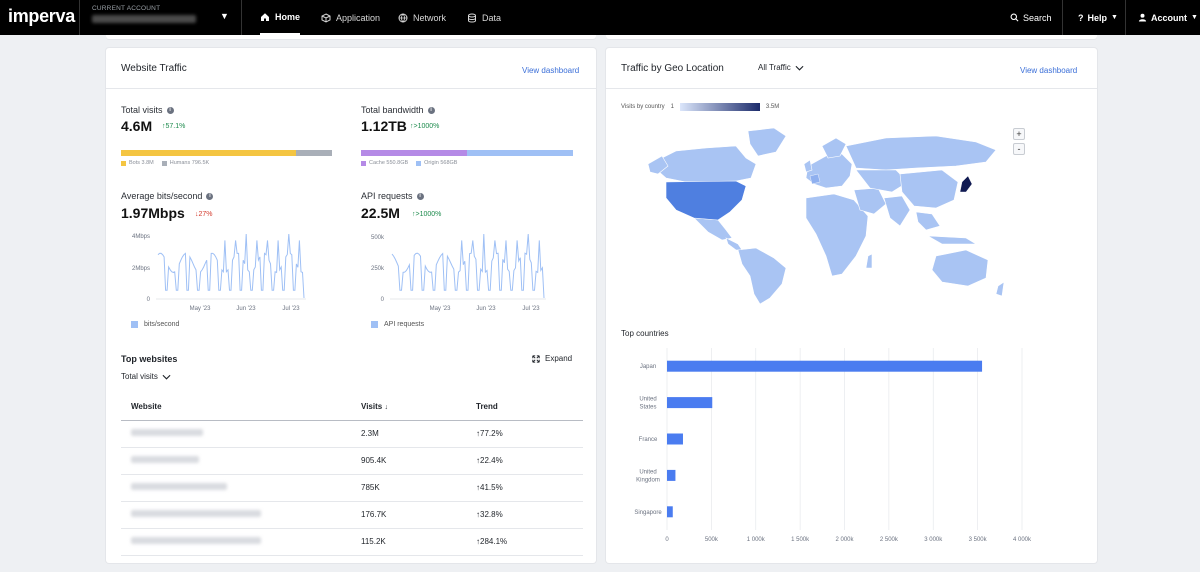 Image resolution: width=1200 pixels, height=572 pixels. Describe the element at coordinates (921, 153) in the screenshot. I see `map-russia` at that location.